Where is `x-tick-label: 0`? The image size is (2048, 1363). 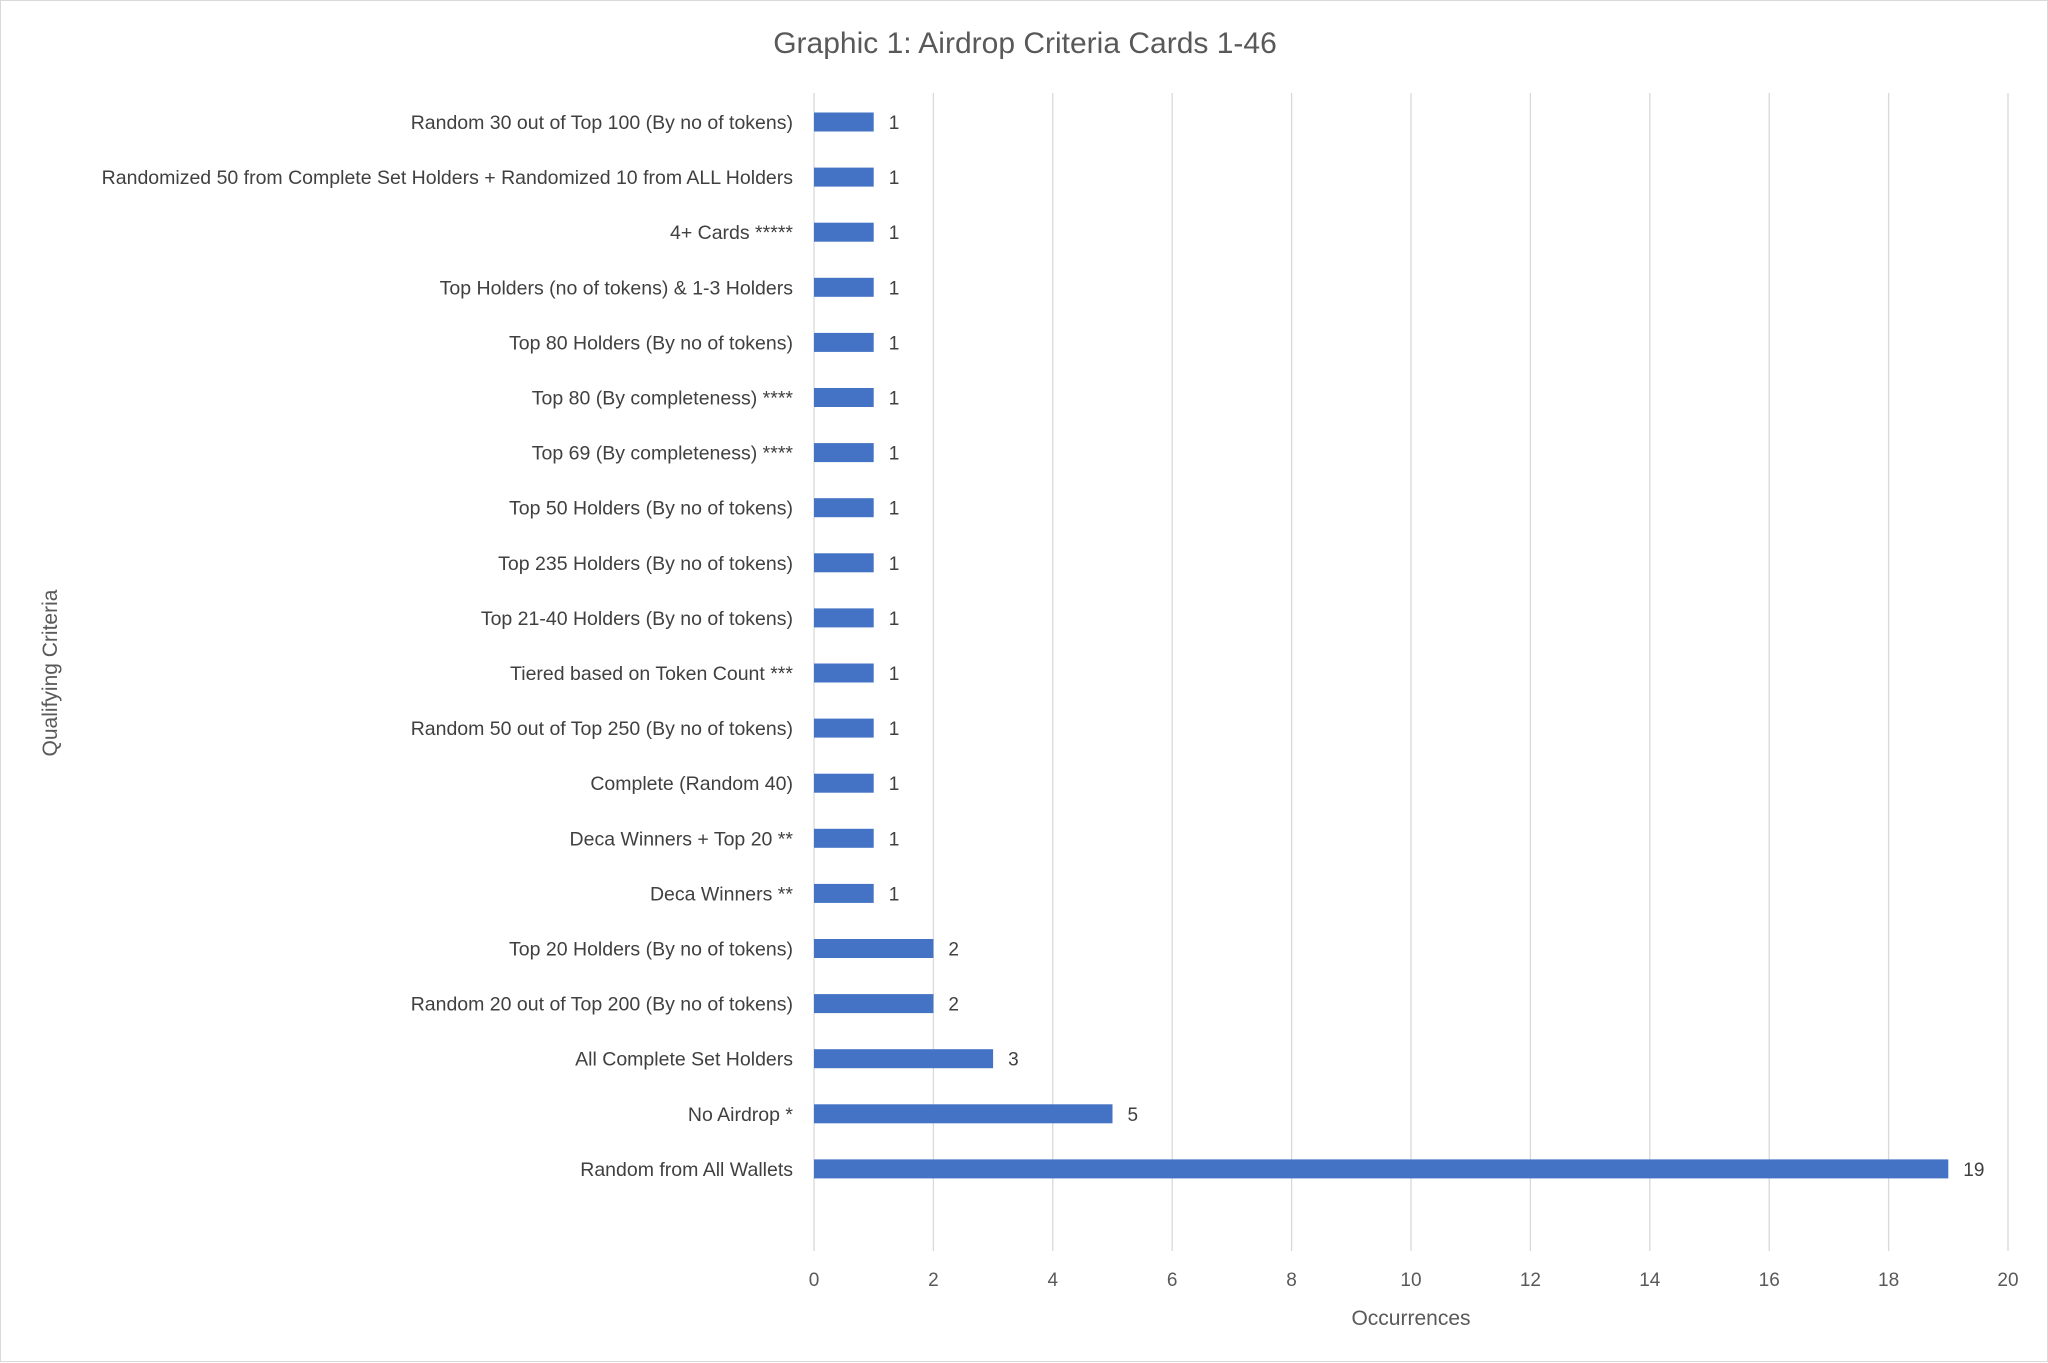 x-tick-label: 0 is located at coordinates (814, 1280).